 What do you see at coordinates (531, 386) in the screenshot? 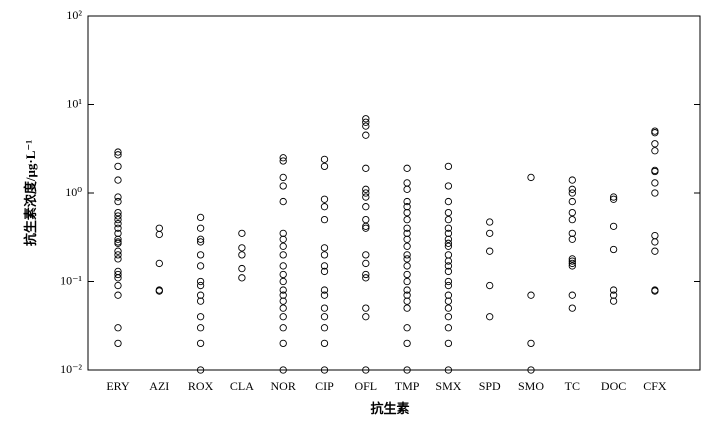
I see `x-tick-label: SMO` at bounding box center [531, 386].